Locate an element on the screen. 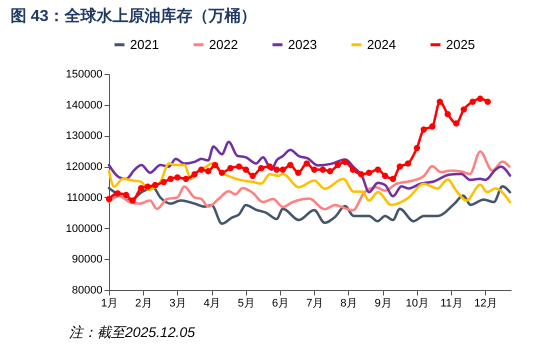  x-tick-label: 12月 is located at coordinates (486, 304).